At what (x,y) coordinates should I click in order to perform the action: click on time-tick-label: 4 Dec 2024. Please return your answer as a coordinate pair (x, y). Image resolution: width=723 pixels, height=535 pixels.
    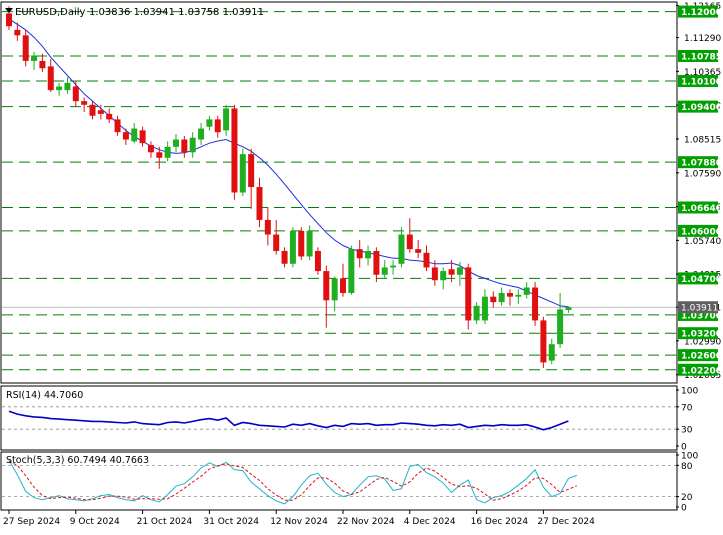
    Looking at the image, I should click on (430, 522).